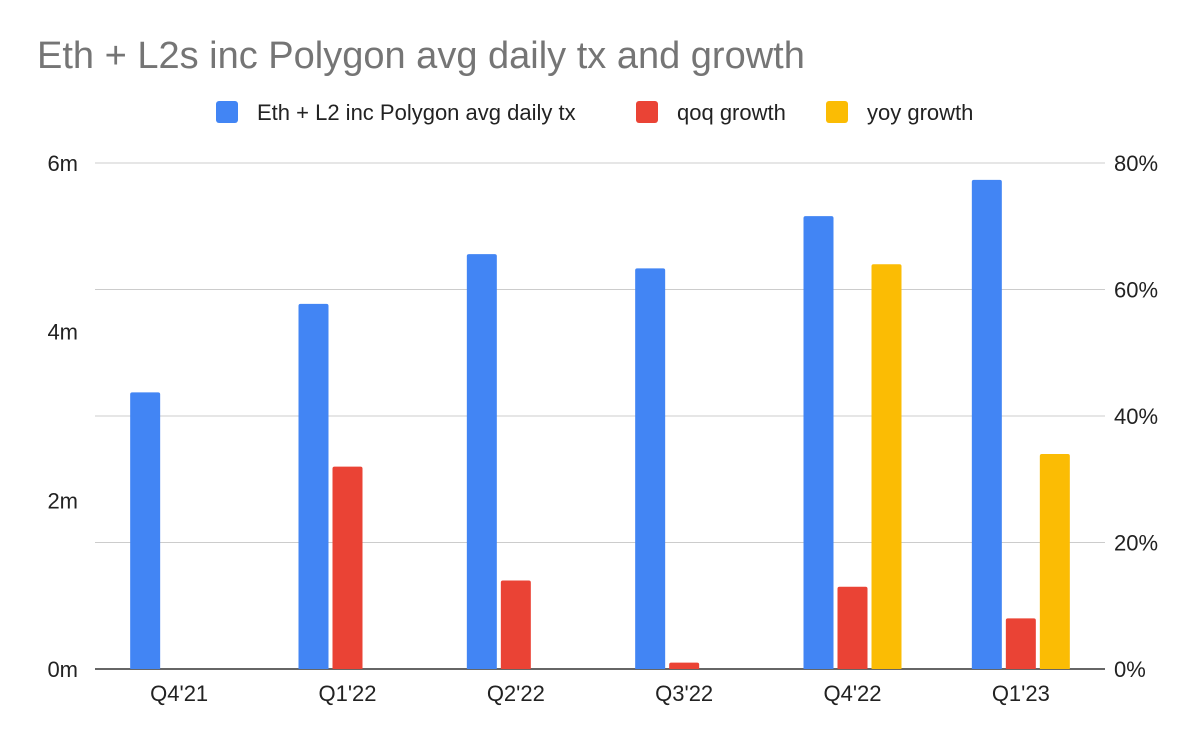 The width and height of the screenshot is (1200, 742). I want to click on right-tick-label: 20%, so click(1136, 543).